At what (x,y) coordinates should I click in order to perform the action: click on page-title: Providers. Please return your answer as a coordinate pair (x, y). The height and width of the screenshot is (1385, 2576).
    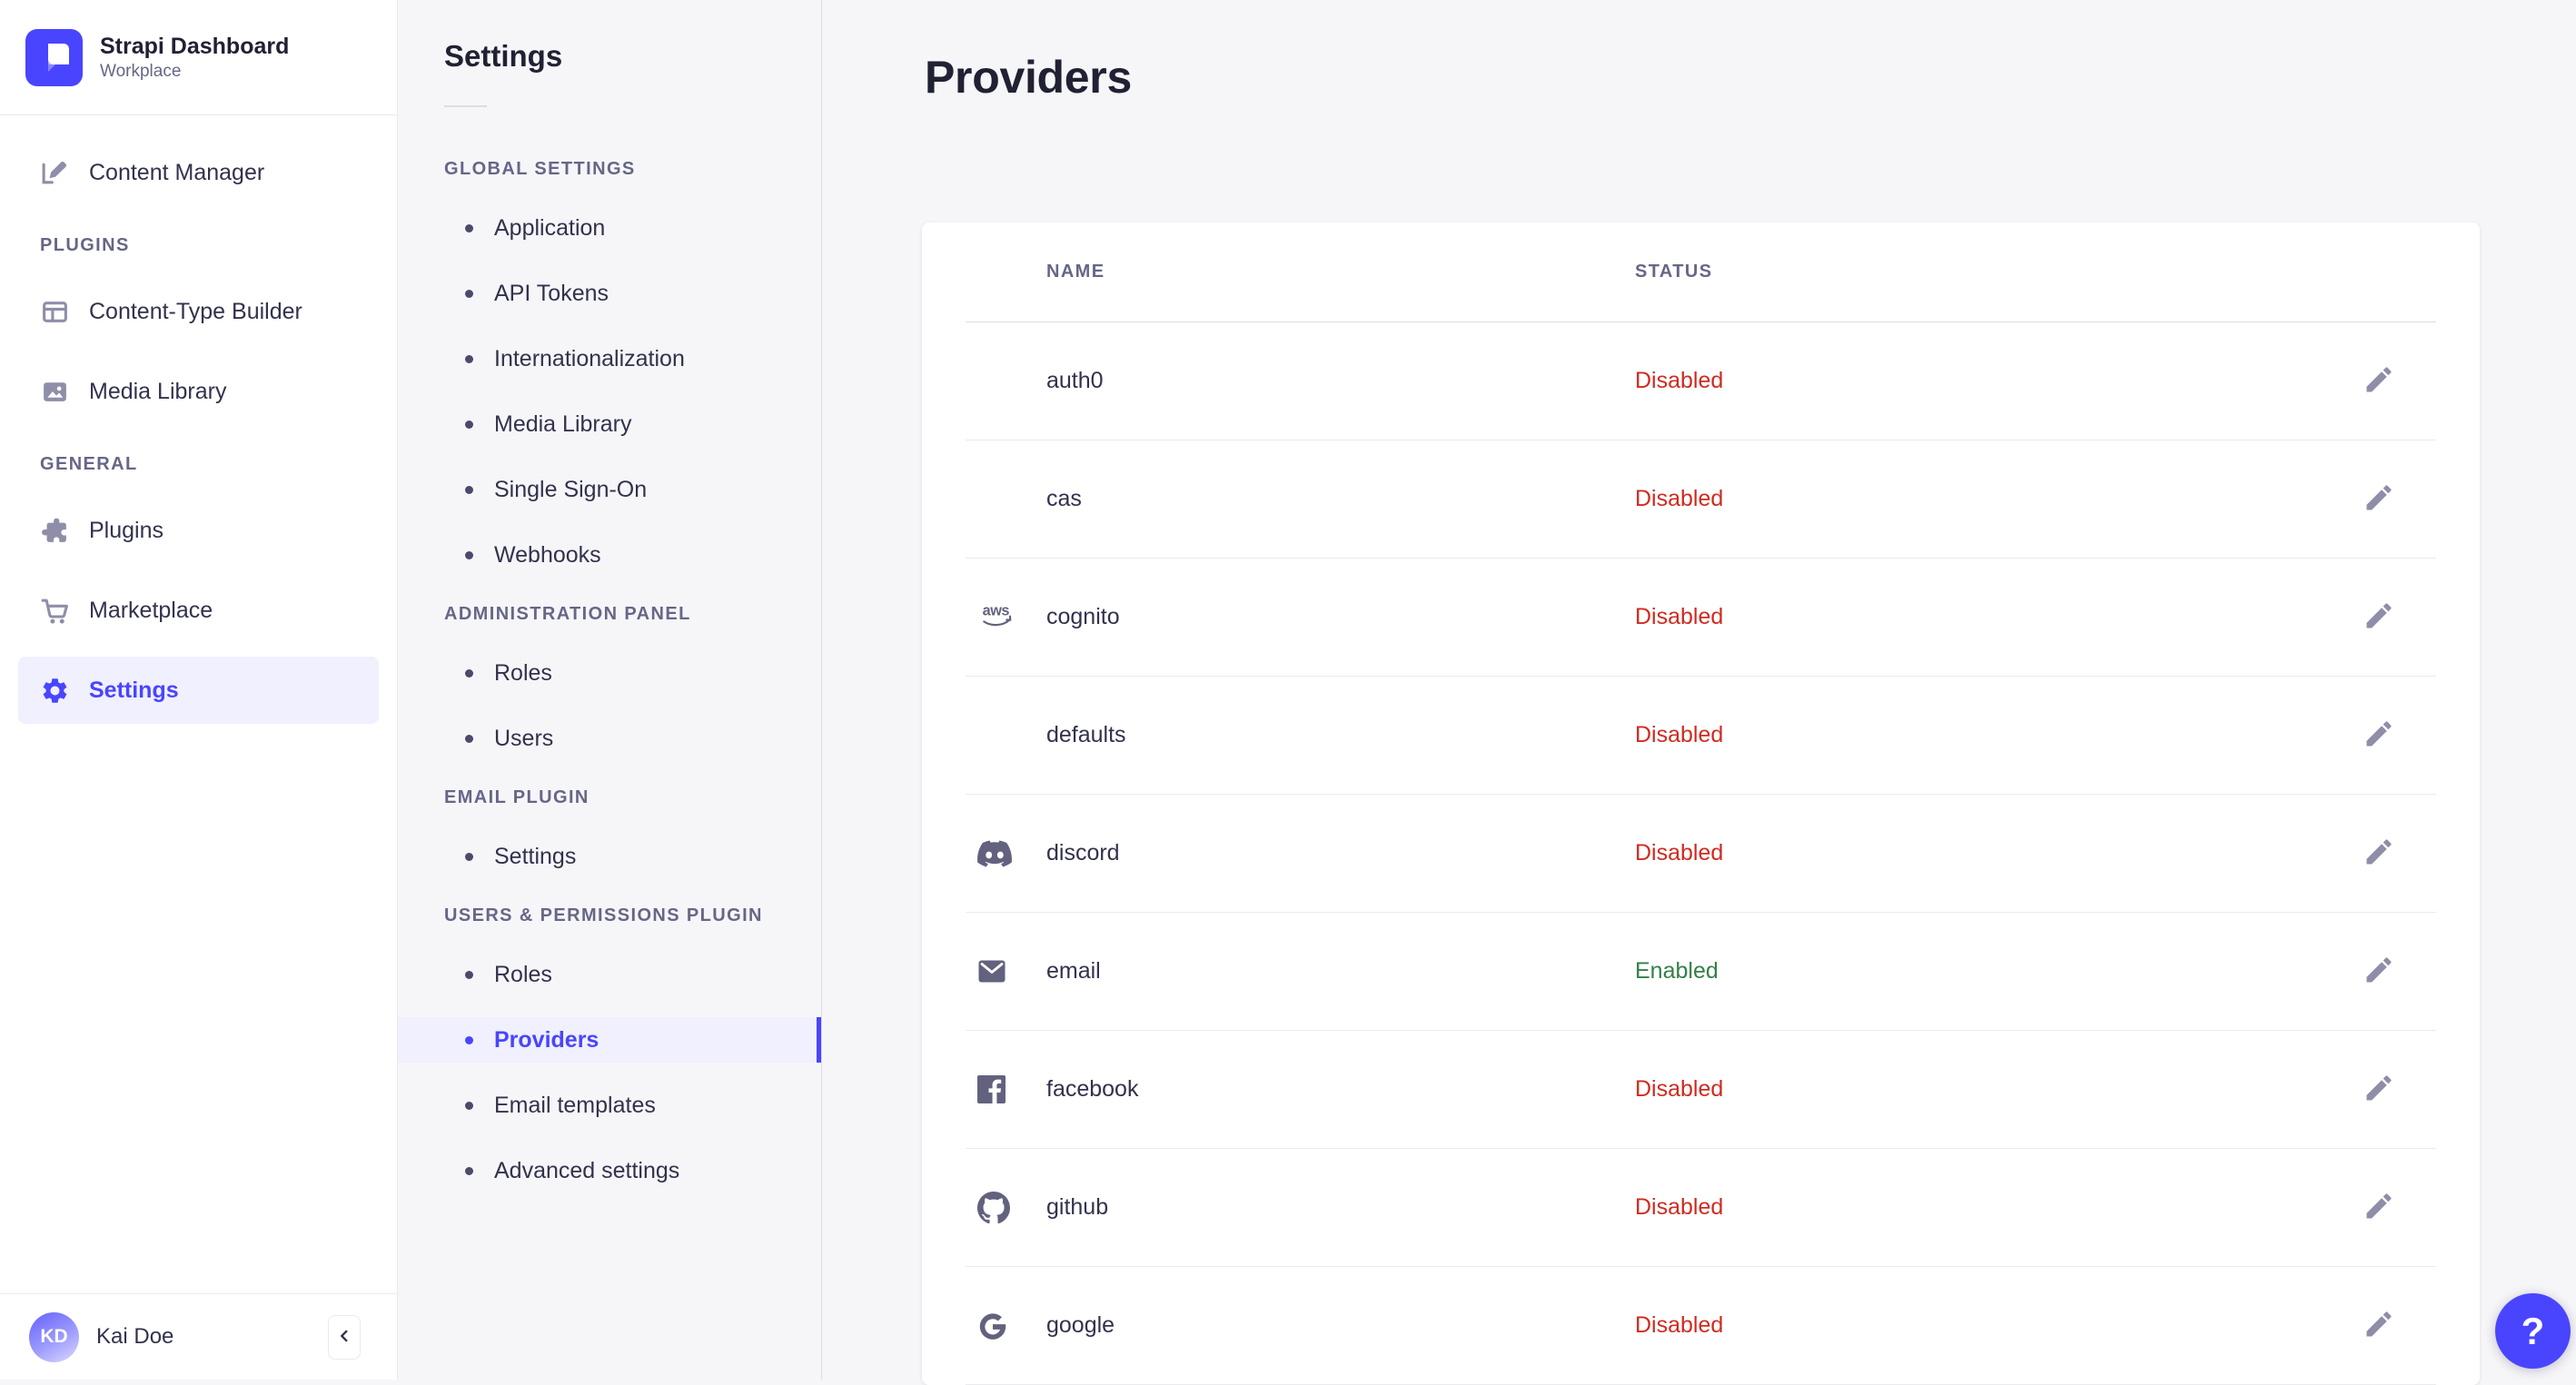
    Looking at the image, I should click on (1028, 78).